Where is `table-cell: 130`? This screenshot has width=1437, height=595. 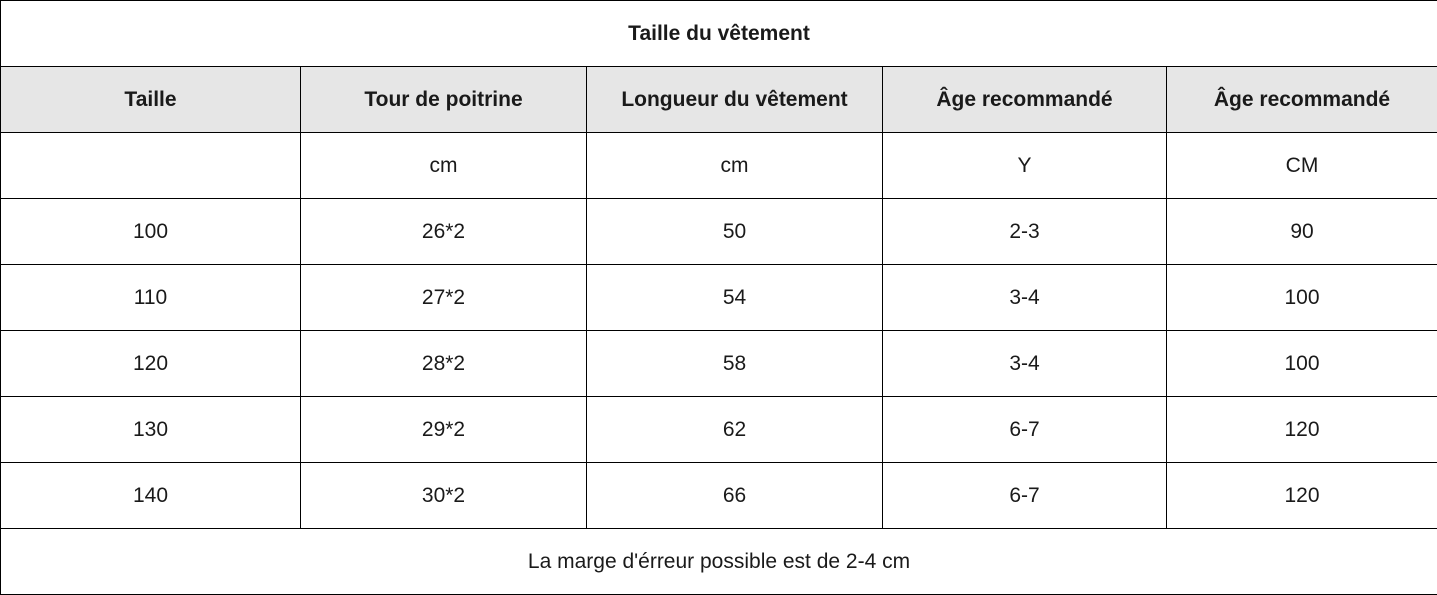 table-cell: 130 is located at coordinates (150, 429).